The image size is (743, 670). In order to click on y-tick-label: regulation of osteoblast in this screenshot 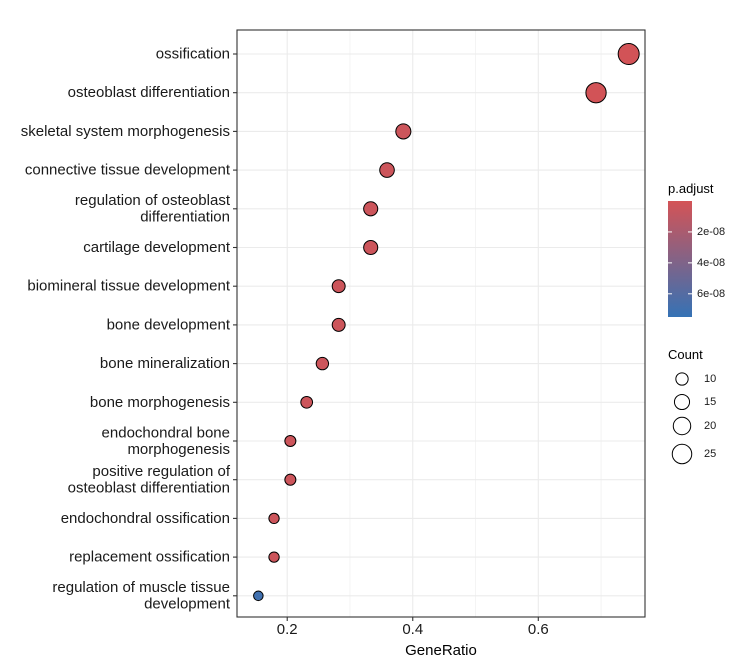, I will do `click(153, 200)`.